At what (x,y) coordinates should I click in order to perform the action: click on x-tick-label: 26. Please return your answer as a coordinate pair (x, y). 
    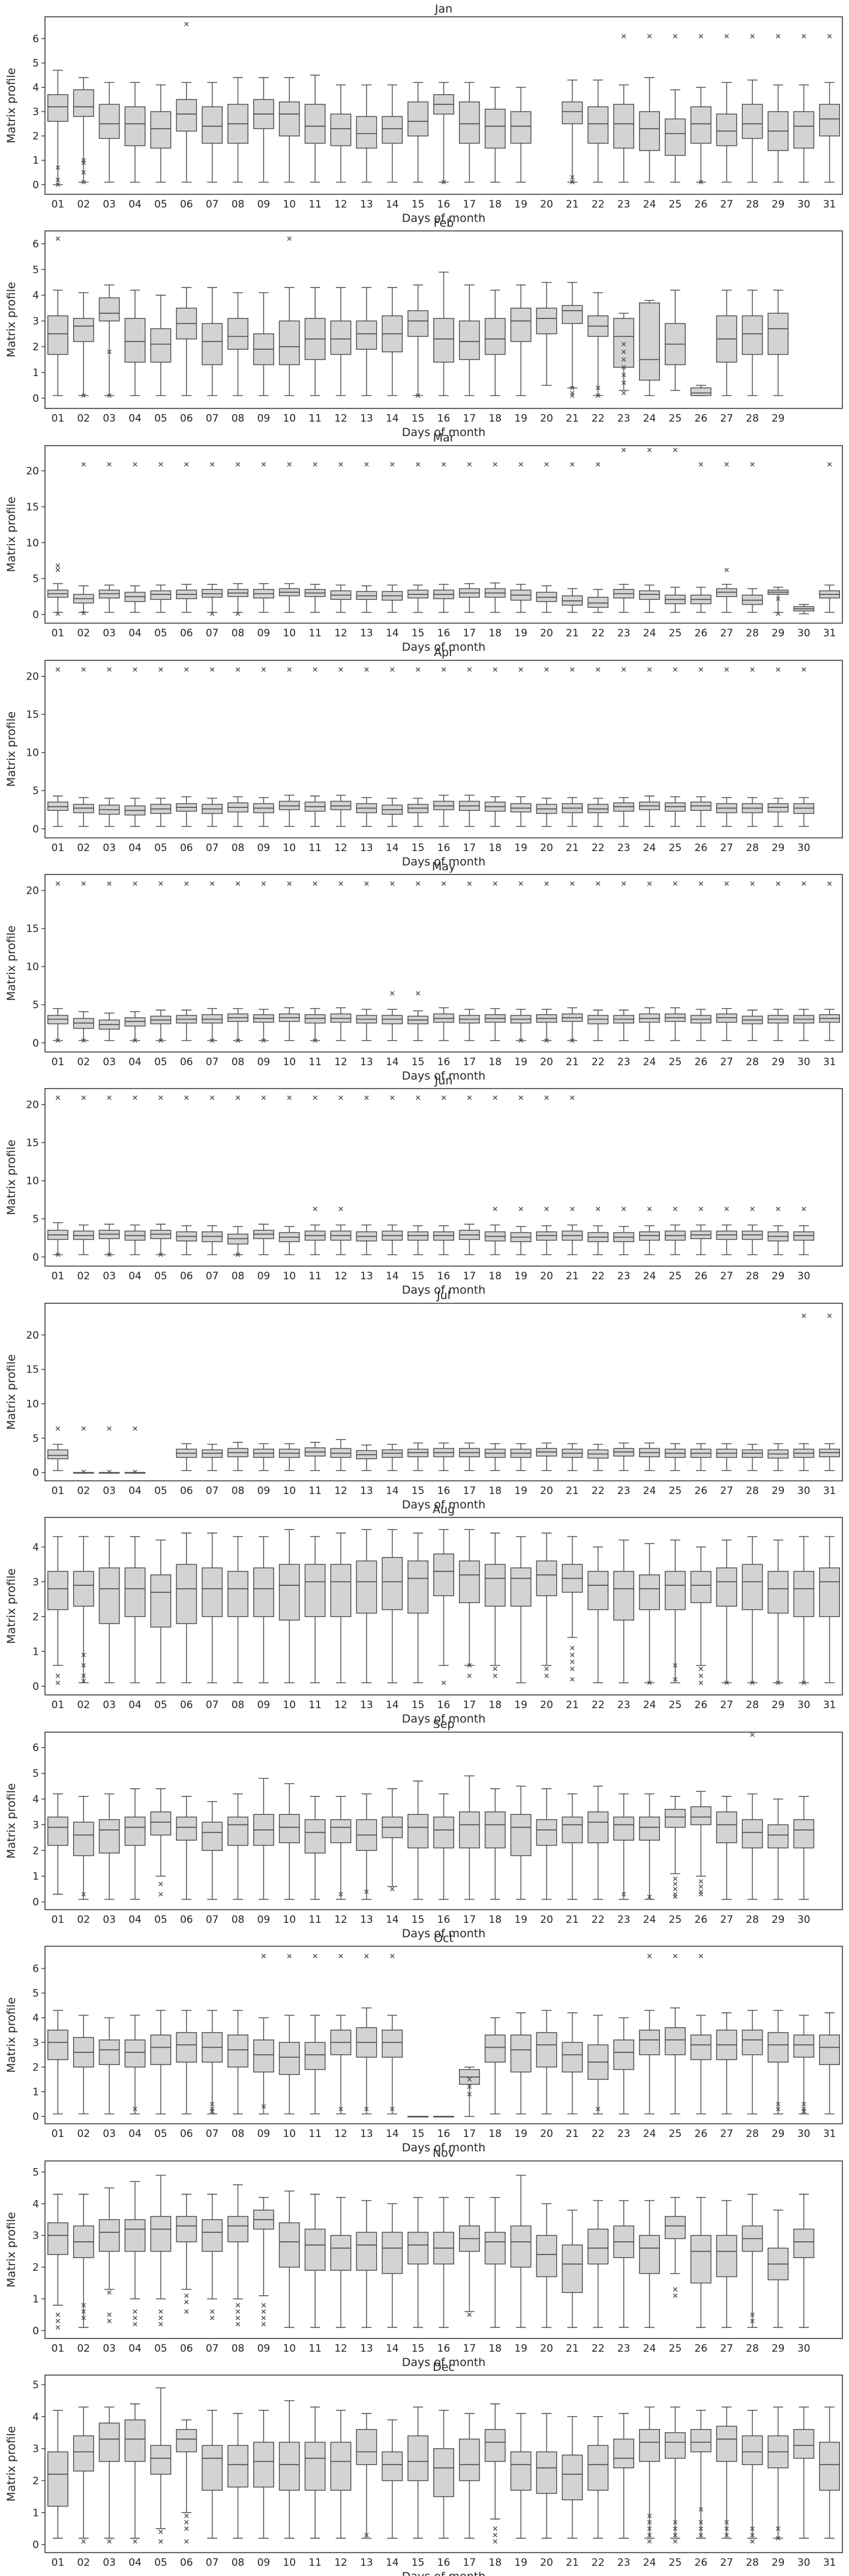
    Looking at the image, I should click on (700, 419).